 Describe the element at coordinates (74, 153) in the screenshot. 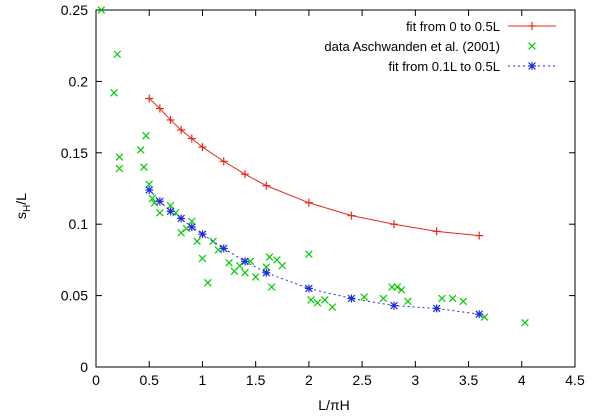

I see `y-tick-label: 0.15` at that location.